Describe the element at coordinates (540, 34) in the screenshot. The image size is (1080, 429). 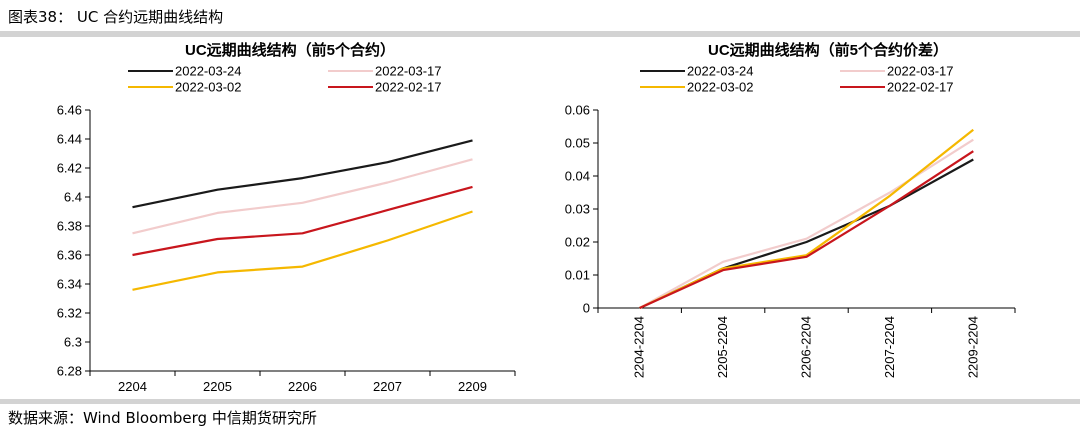
I see `top-rule` at that location.